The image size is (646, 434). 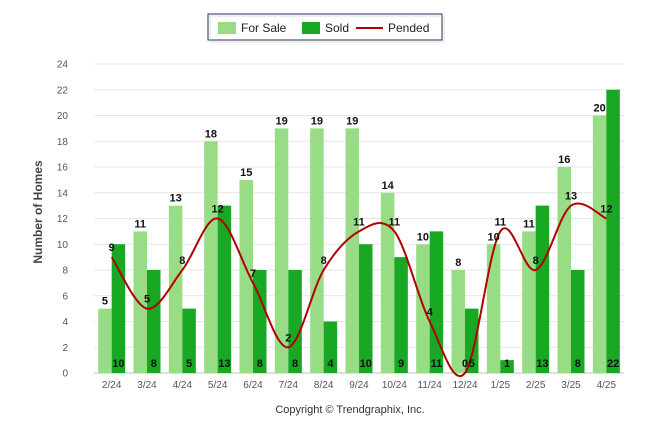 What do you see at coordinates (63, 116) in the screenshot?
I see `y-tick-label: 20` at bounding box center [63, 116].